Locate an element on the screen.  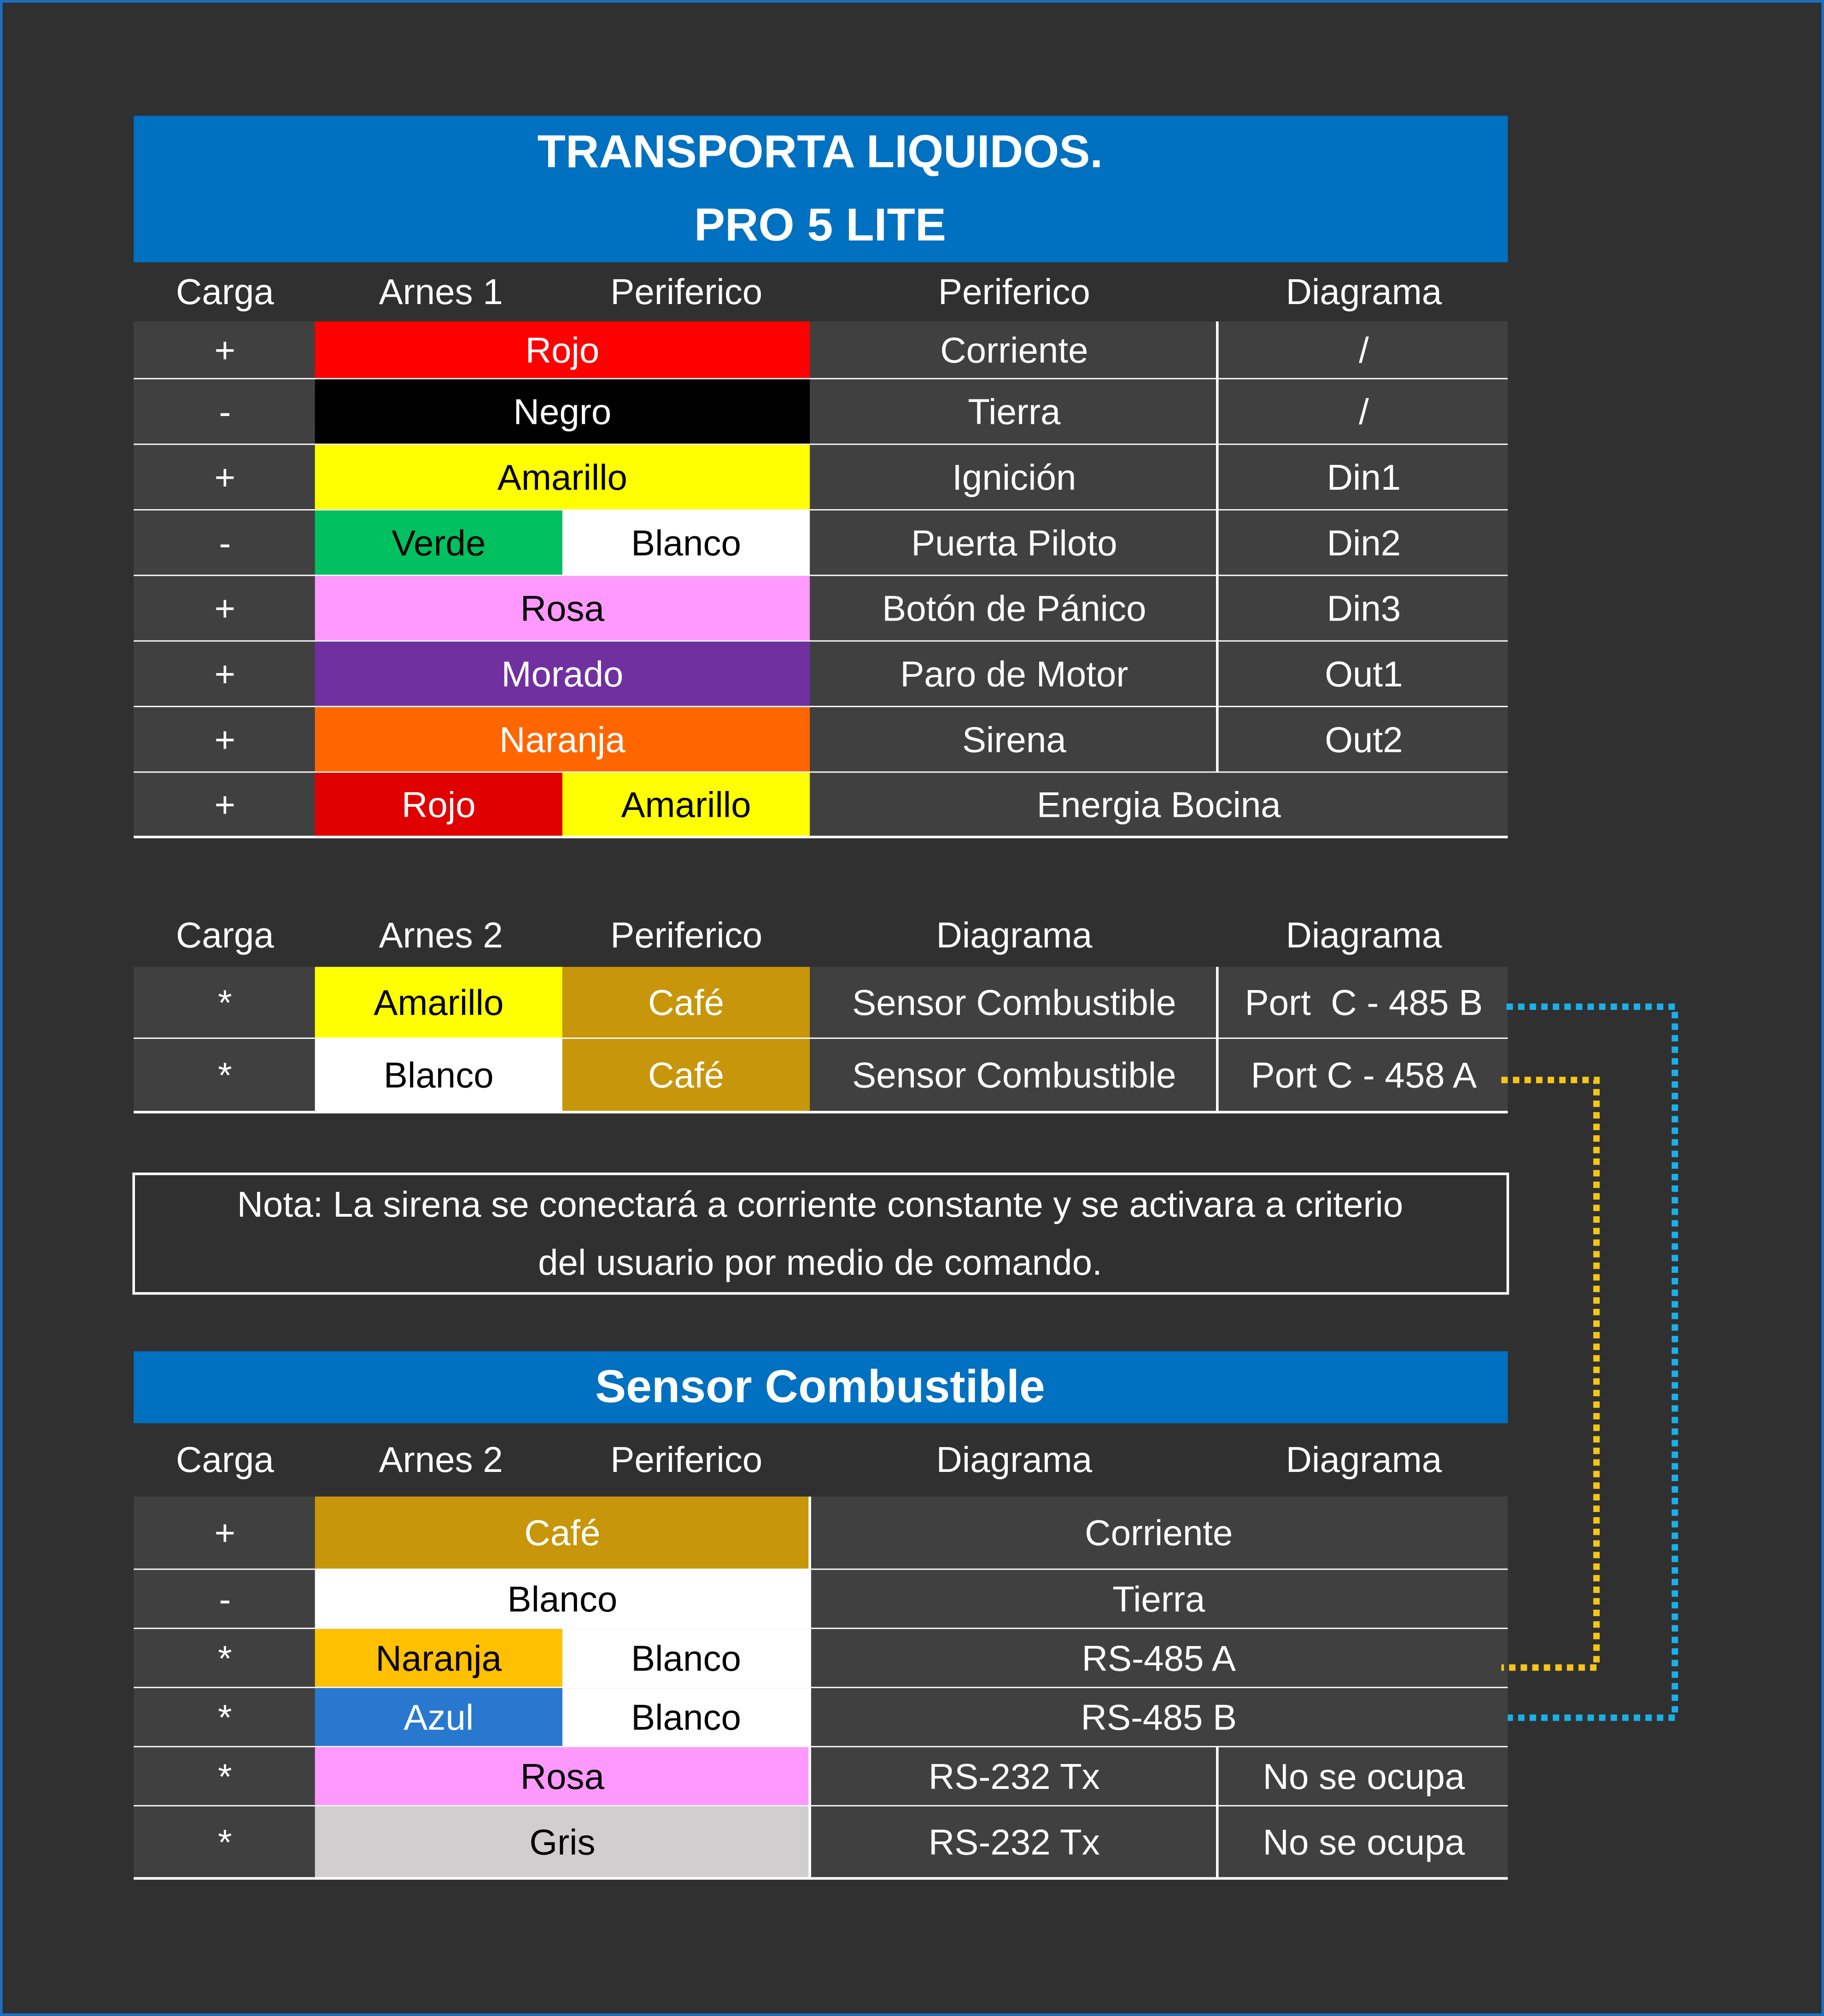
wire-label: Gris is located at coordinates (562, 1842).